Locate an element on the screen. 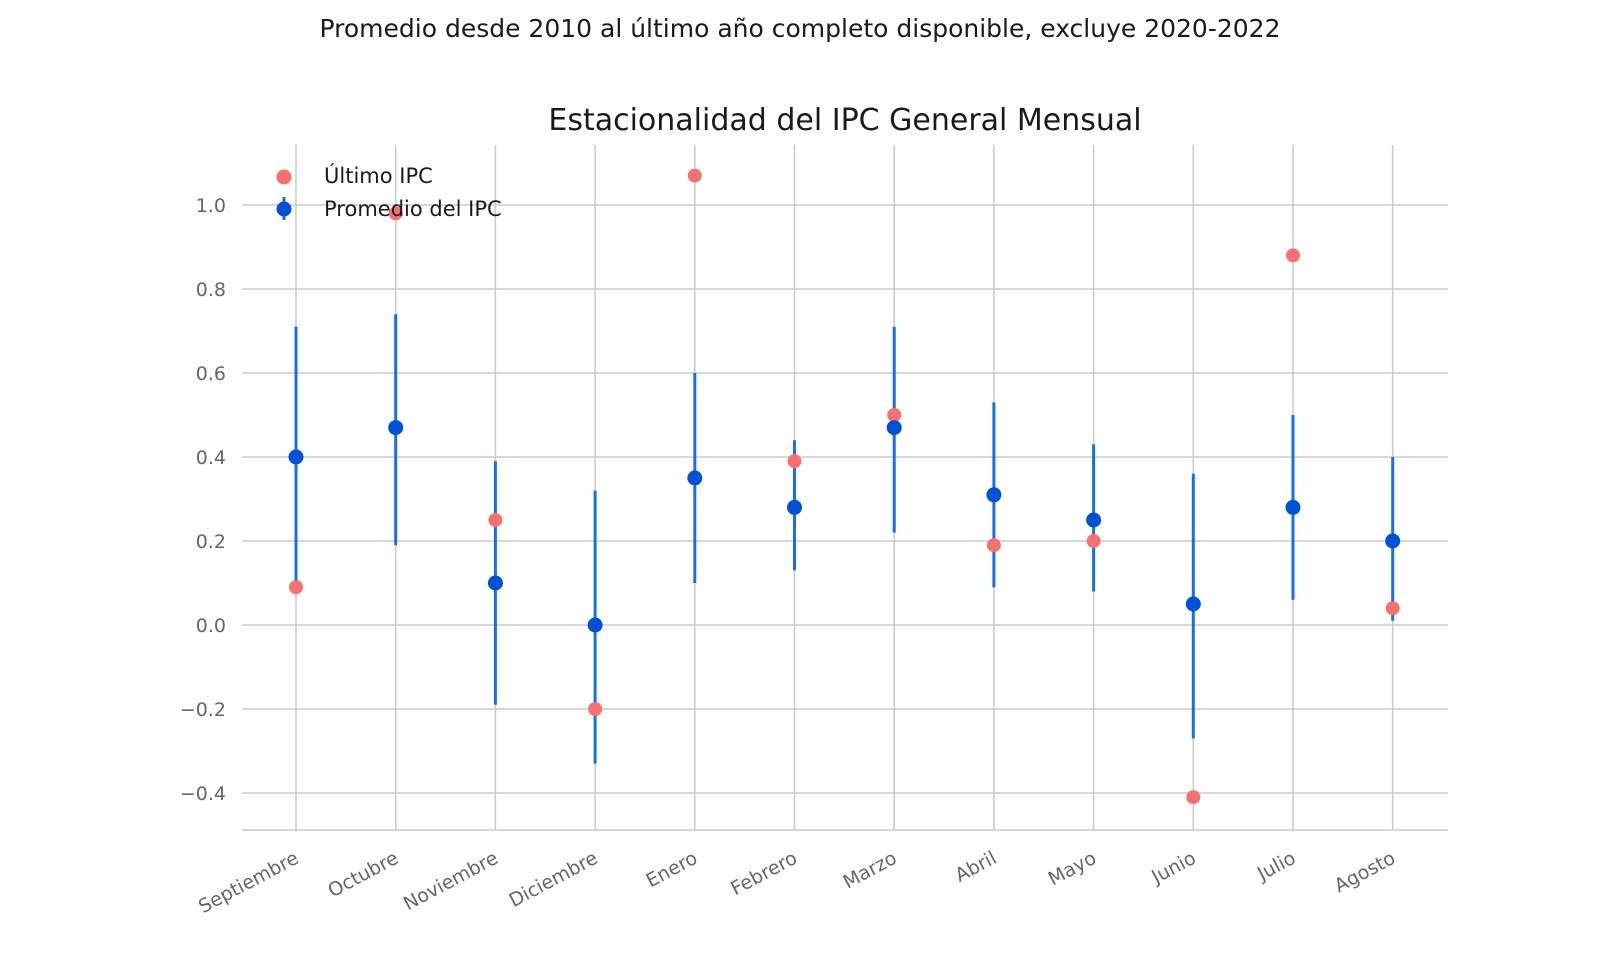 This screenshot has width=1600, height=960. y-tick-label: 1.0 is located at coordinates (211, 206).